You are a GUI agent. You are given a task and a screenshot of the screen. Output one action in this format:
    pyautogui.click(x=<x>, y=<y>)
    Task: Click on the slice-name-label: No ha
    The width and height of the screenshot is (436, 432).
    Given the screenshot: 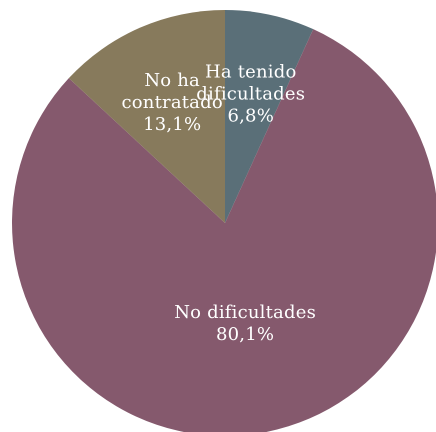 What is the action you would take?
    pyautogui.click(x=172, y=80)
    